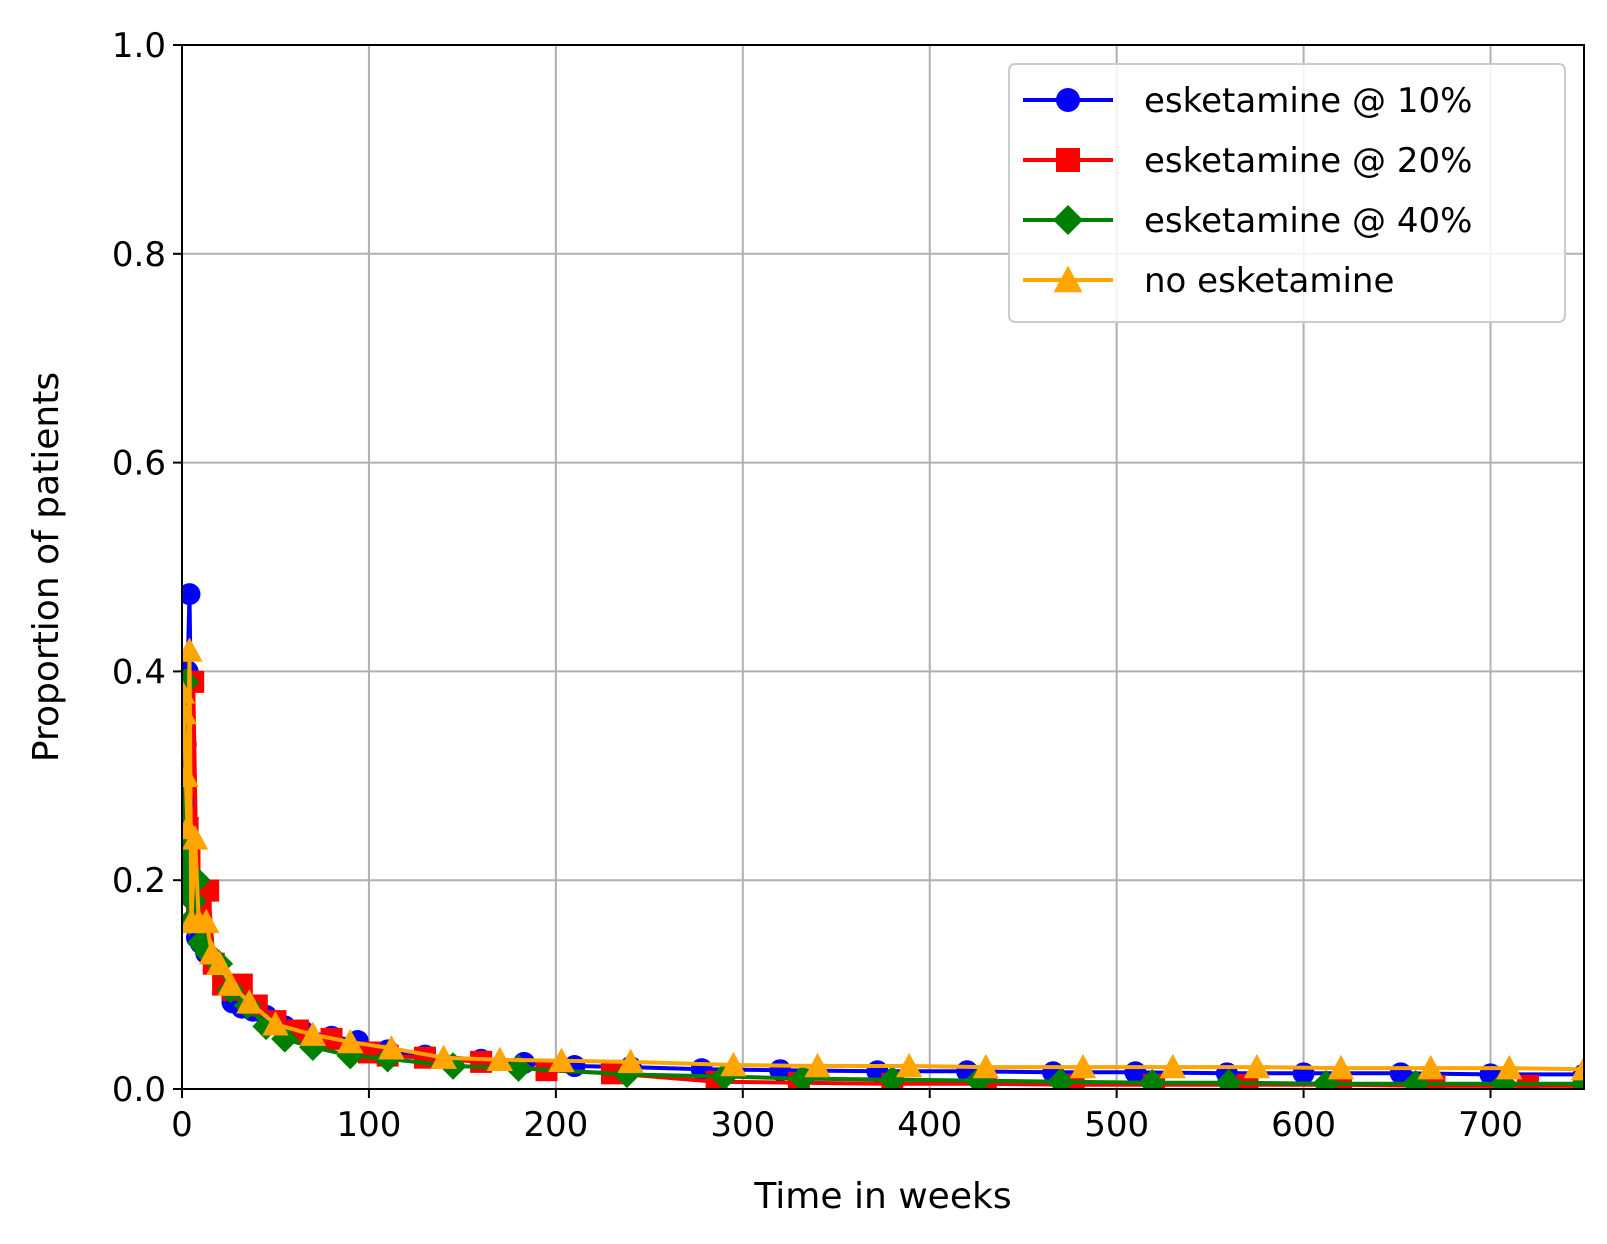 The image size is (1607, 1244). What do you see at coordinates (139, 672) in the screenshot?
I see `y-tick-label: 0.4` at bounding box center [139, 672].